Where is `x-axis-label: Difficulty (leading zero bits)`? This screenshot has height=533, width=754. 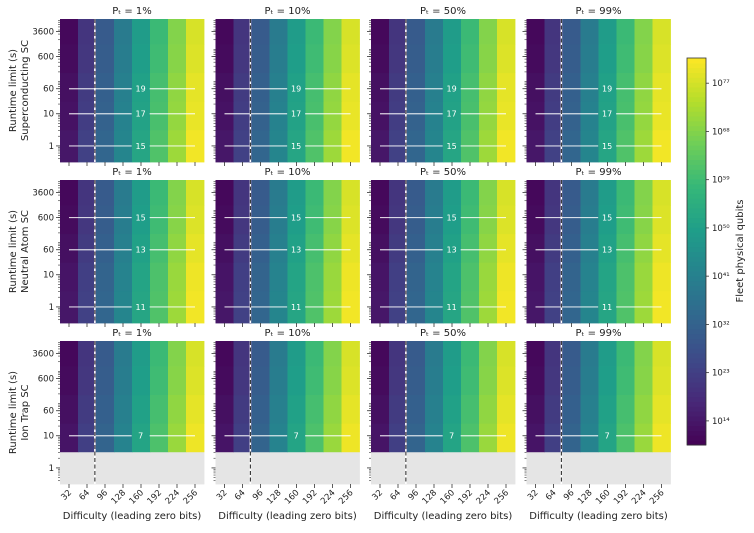
x-axis-label: Difficulty (leading zero bits) is located at coordinates (443, 516).